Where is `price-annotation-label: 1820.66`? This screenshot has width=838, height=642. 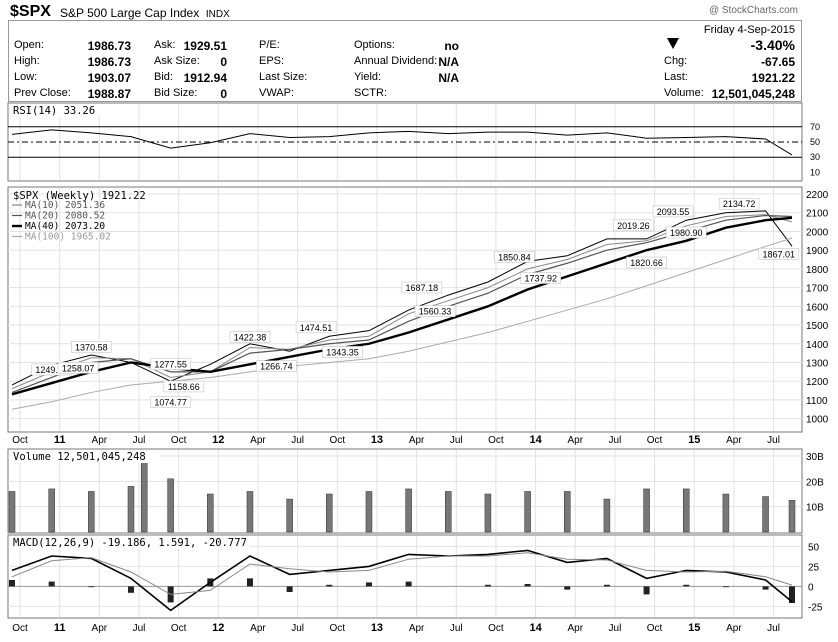
price-annotation-label: 1820.66 is located at coordinates (646, 263).